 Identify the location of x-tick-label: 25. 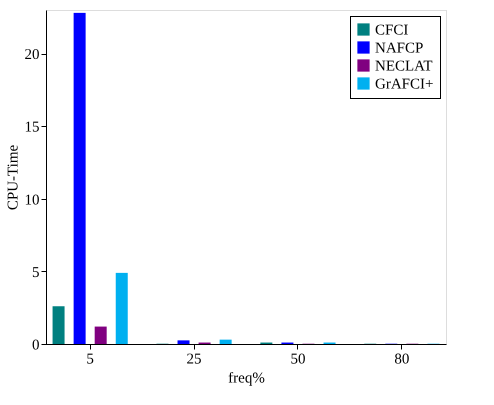
(194, 360).